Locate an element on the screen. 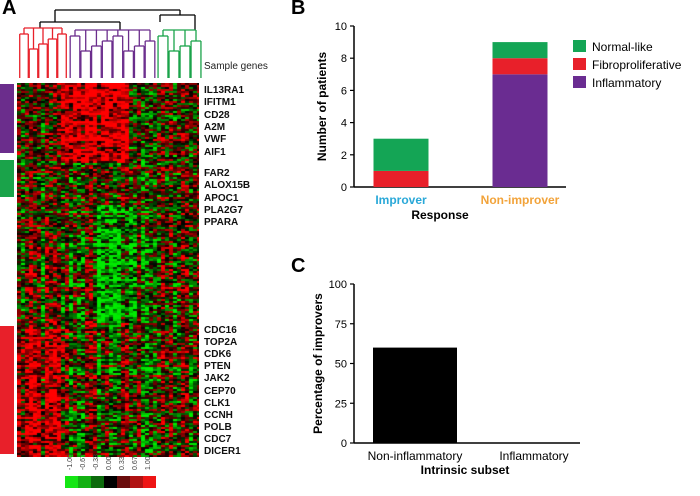 The width and height of the screenshot is (700, 496). color-scale: -1.00 -0.67 -0.33 0.00 0.33 0.67 1.00 is located at coordinates (110, 471).